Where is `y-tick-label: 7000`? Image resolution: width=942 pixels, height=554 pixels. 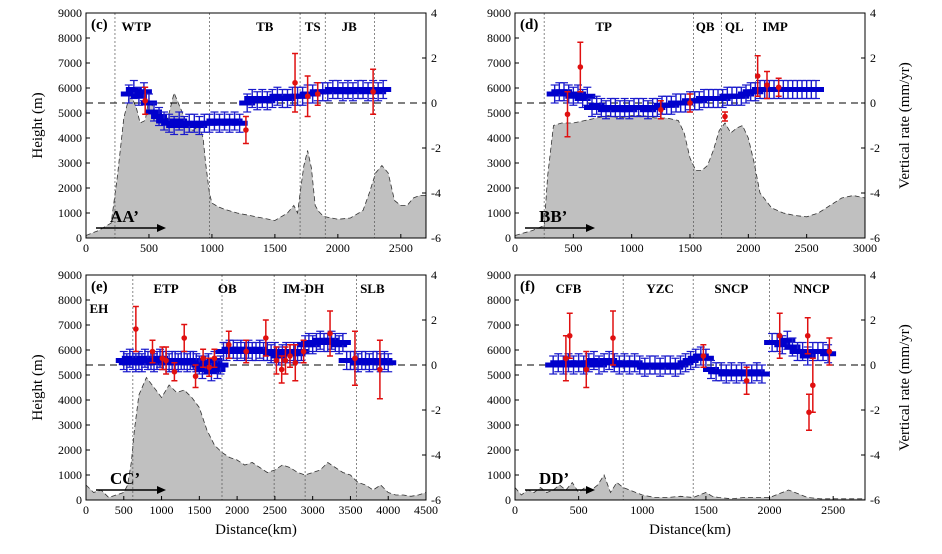
y-tick-label: 7000 is located at coordinates (70, 63).